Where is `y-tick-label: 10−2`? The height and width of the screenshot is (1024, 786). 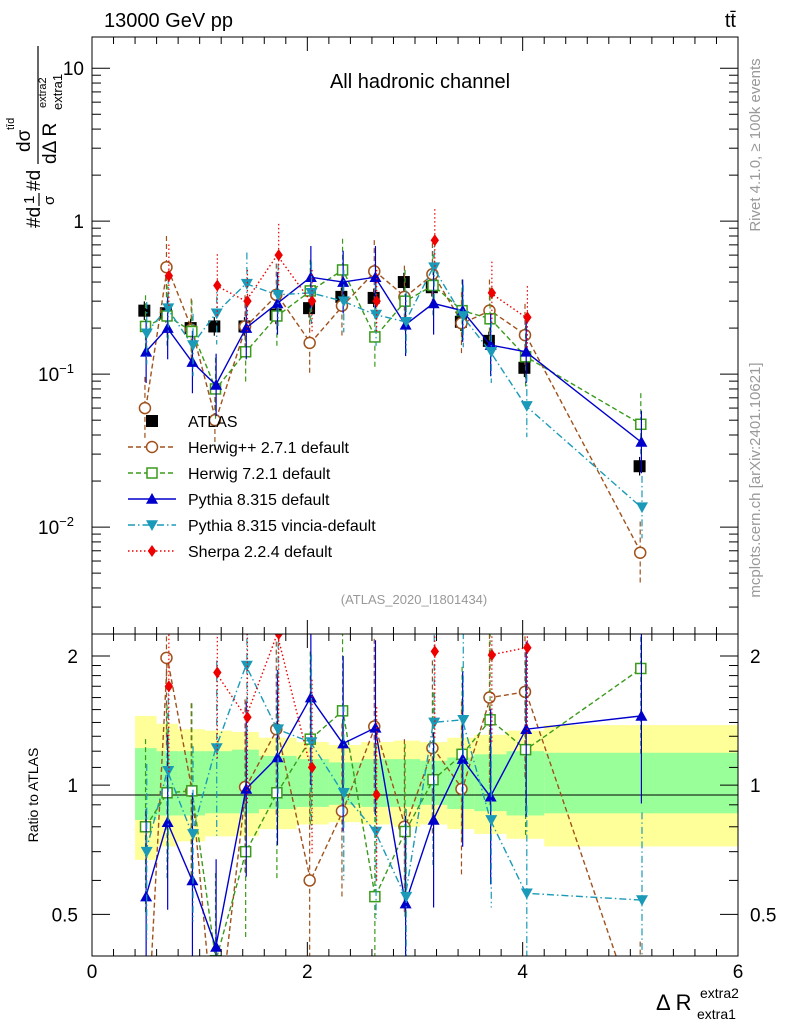
y-tick-label: 10−2 is located at coordinates (56, 526).